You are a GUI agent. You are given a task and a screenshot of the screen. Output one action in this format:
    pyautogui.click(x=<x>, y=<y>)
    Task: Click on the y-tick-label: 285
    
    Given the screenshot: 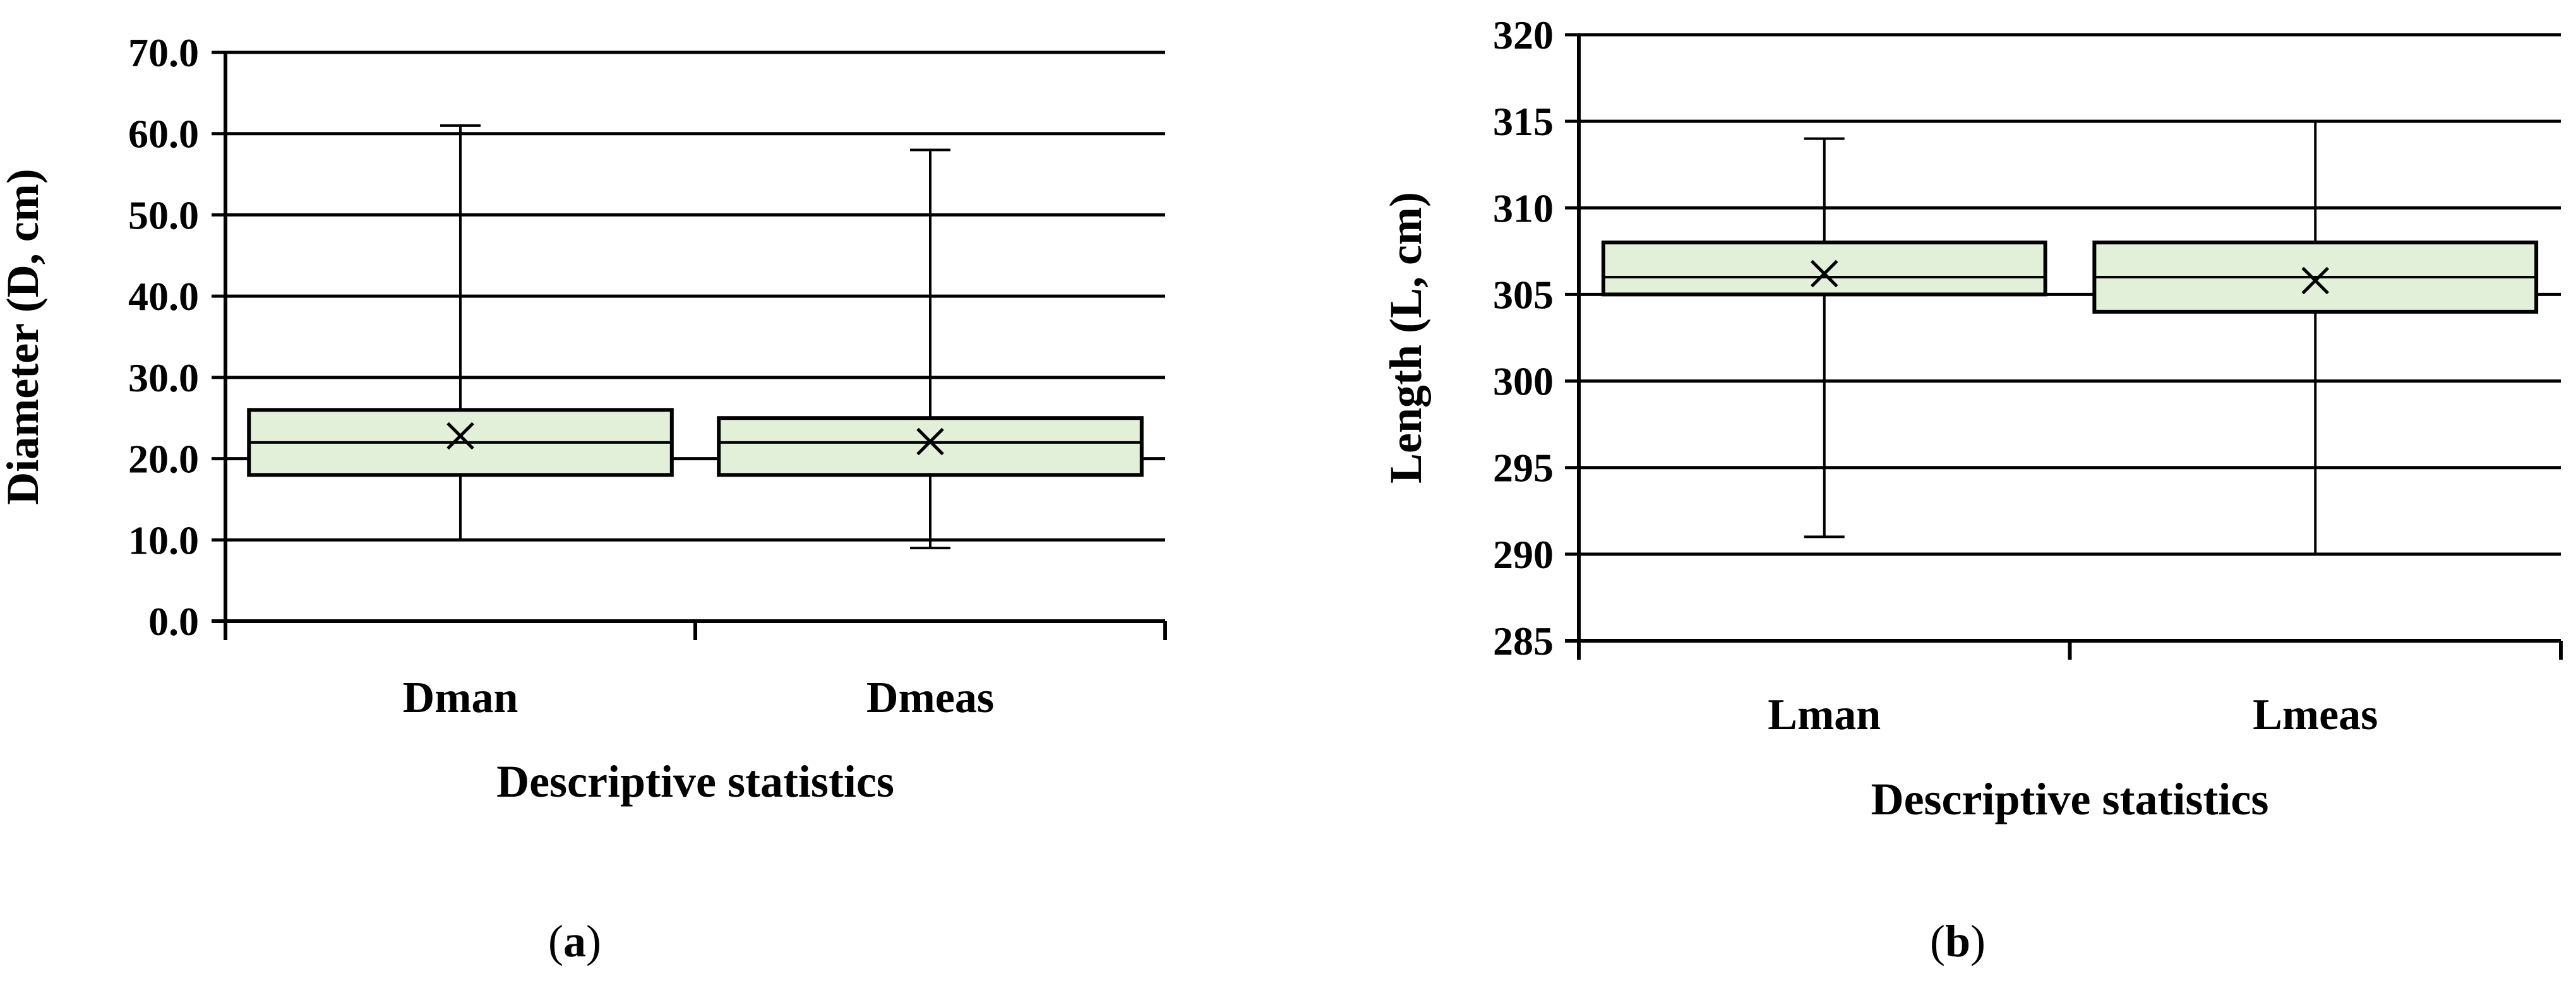 What is the action you would take?
    pyautogui.click(x=1523, y=641)
    